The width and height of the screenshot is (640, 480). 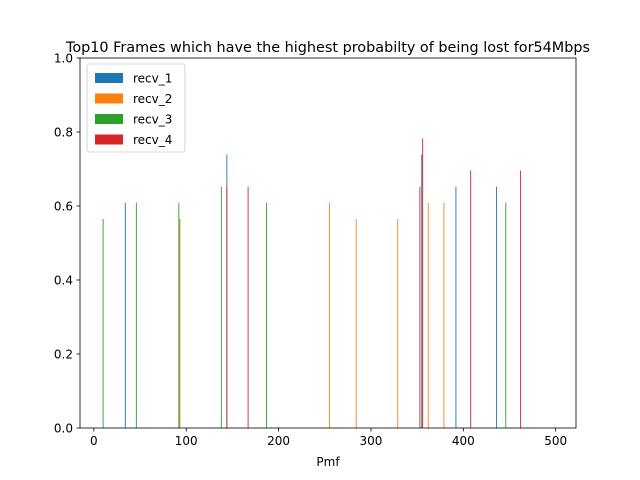 I want to click on y-tick-label: 0.2, so click(x=63, y=355).